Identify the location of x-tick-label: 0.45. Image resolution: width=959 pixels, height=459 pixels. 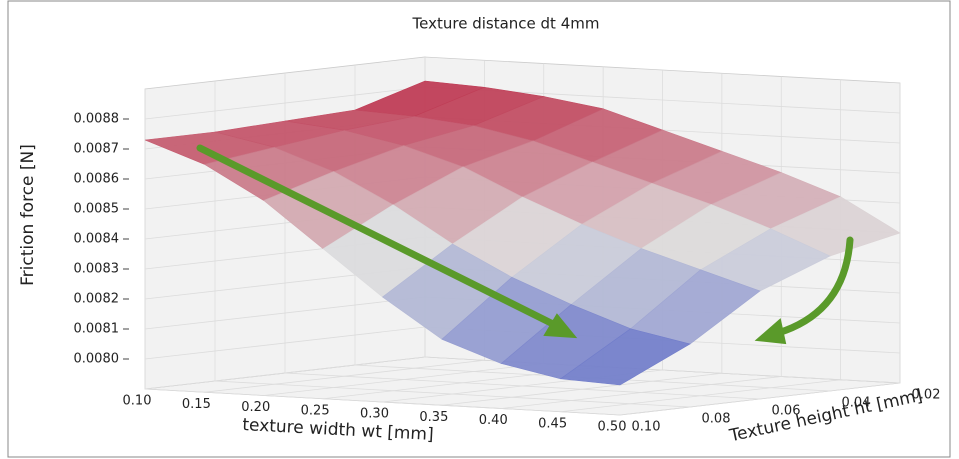
(552, 423).